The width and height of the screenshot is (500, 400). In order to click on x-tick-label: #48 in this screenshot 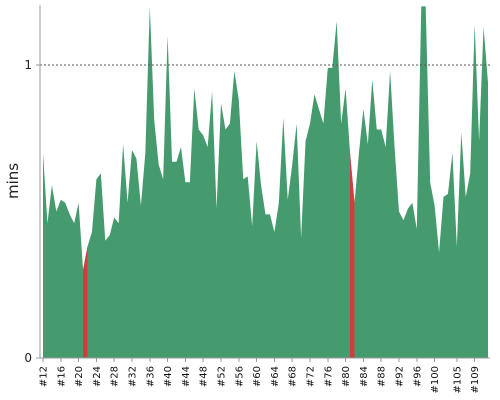, I will do `click(204, 376)`.